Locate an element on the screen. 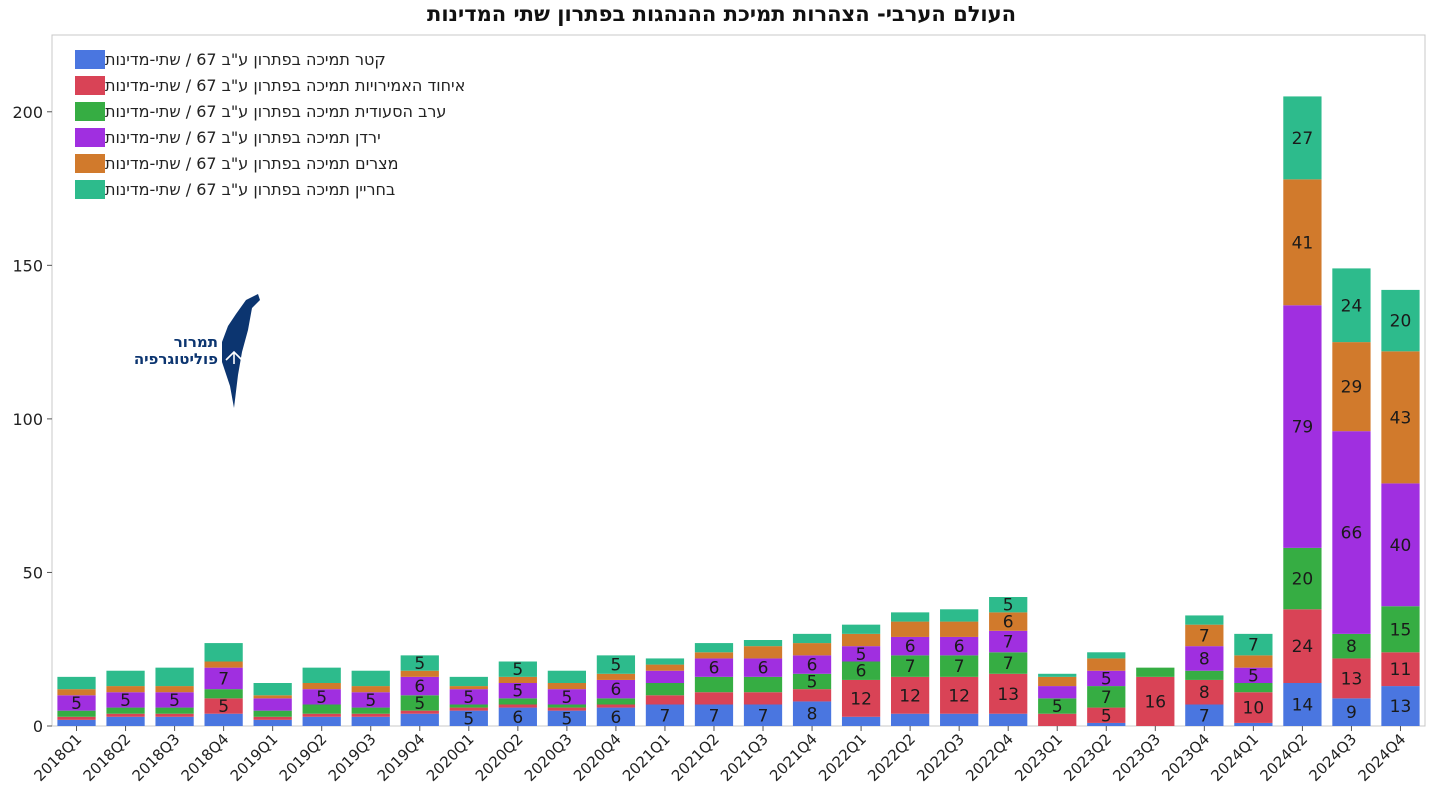  data-label: 14 is located at coordinates (1303, 706).